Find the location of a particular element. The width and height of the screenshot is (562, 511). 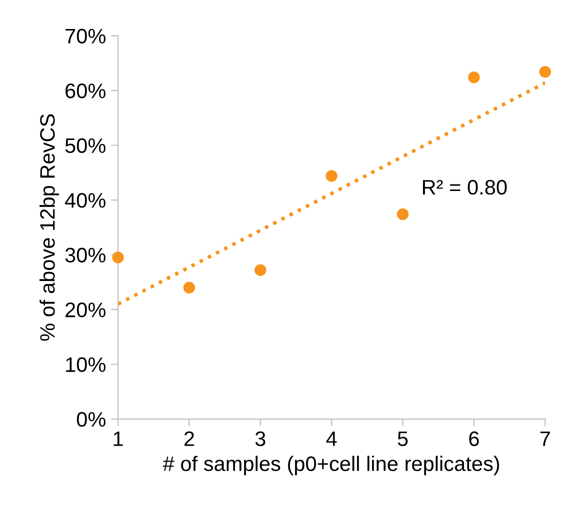

y-tick-label: 30% is located at coordinates (85, 255).